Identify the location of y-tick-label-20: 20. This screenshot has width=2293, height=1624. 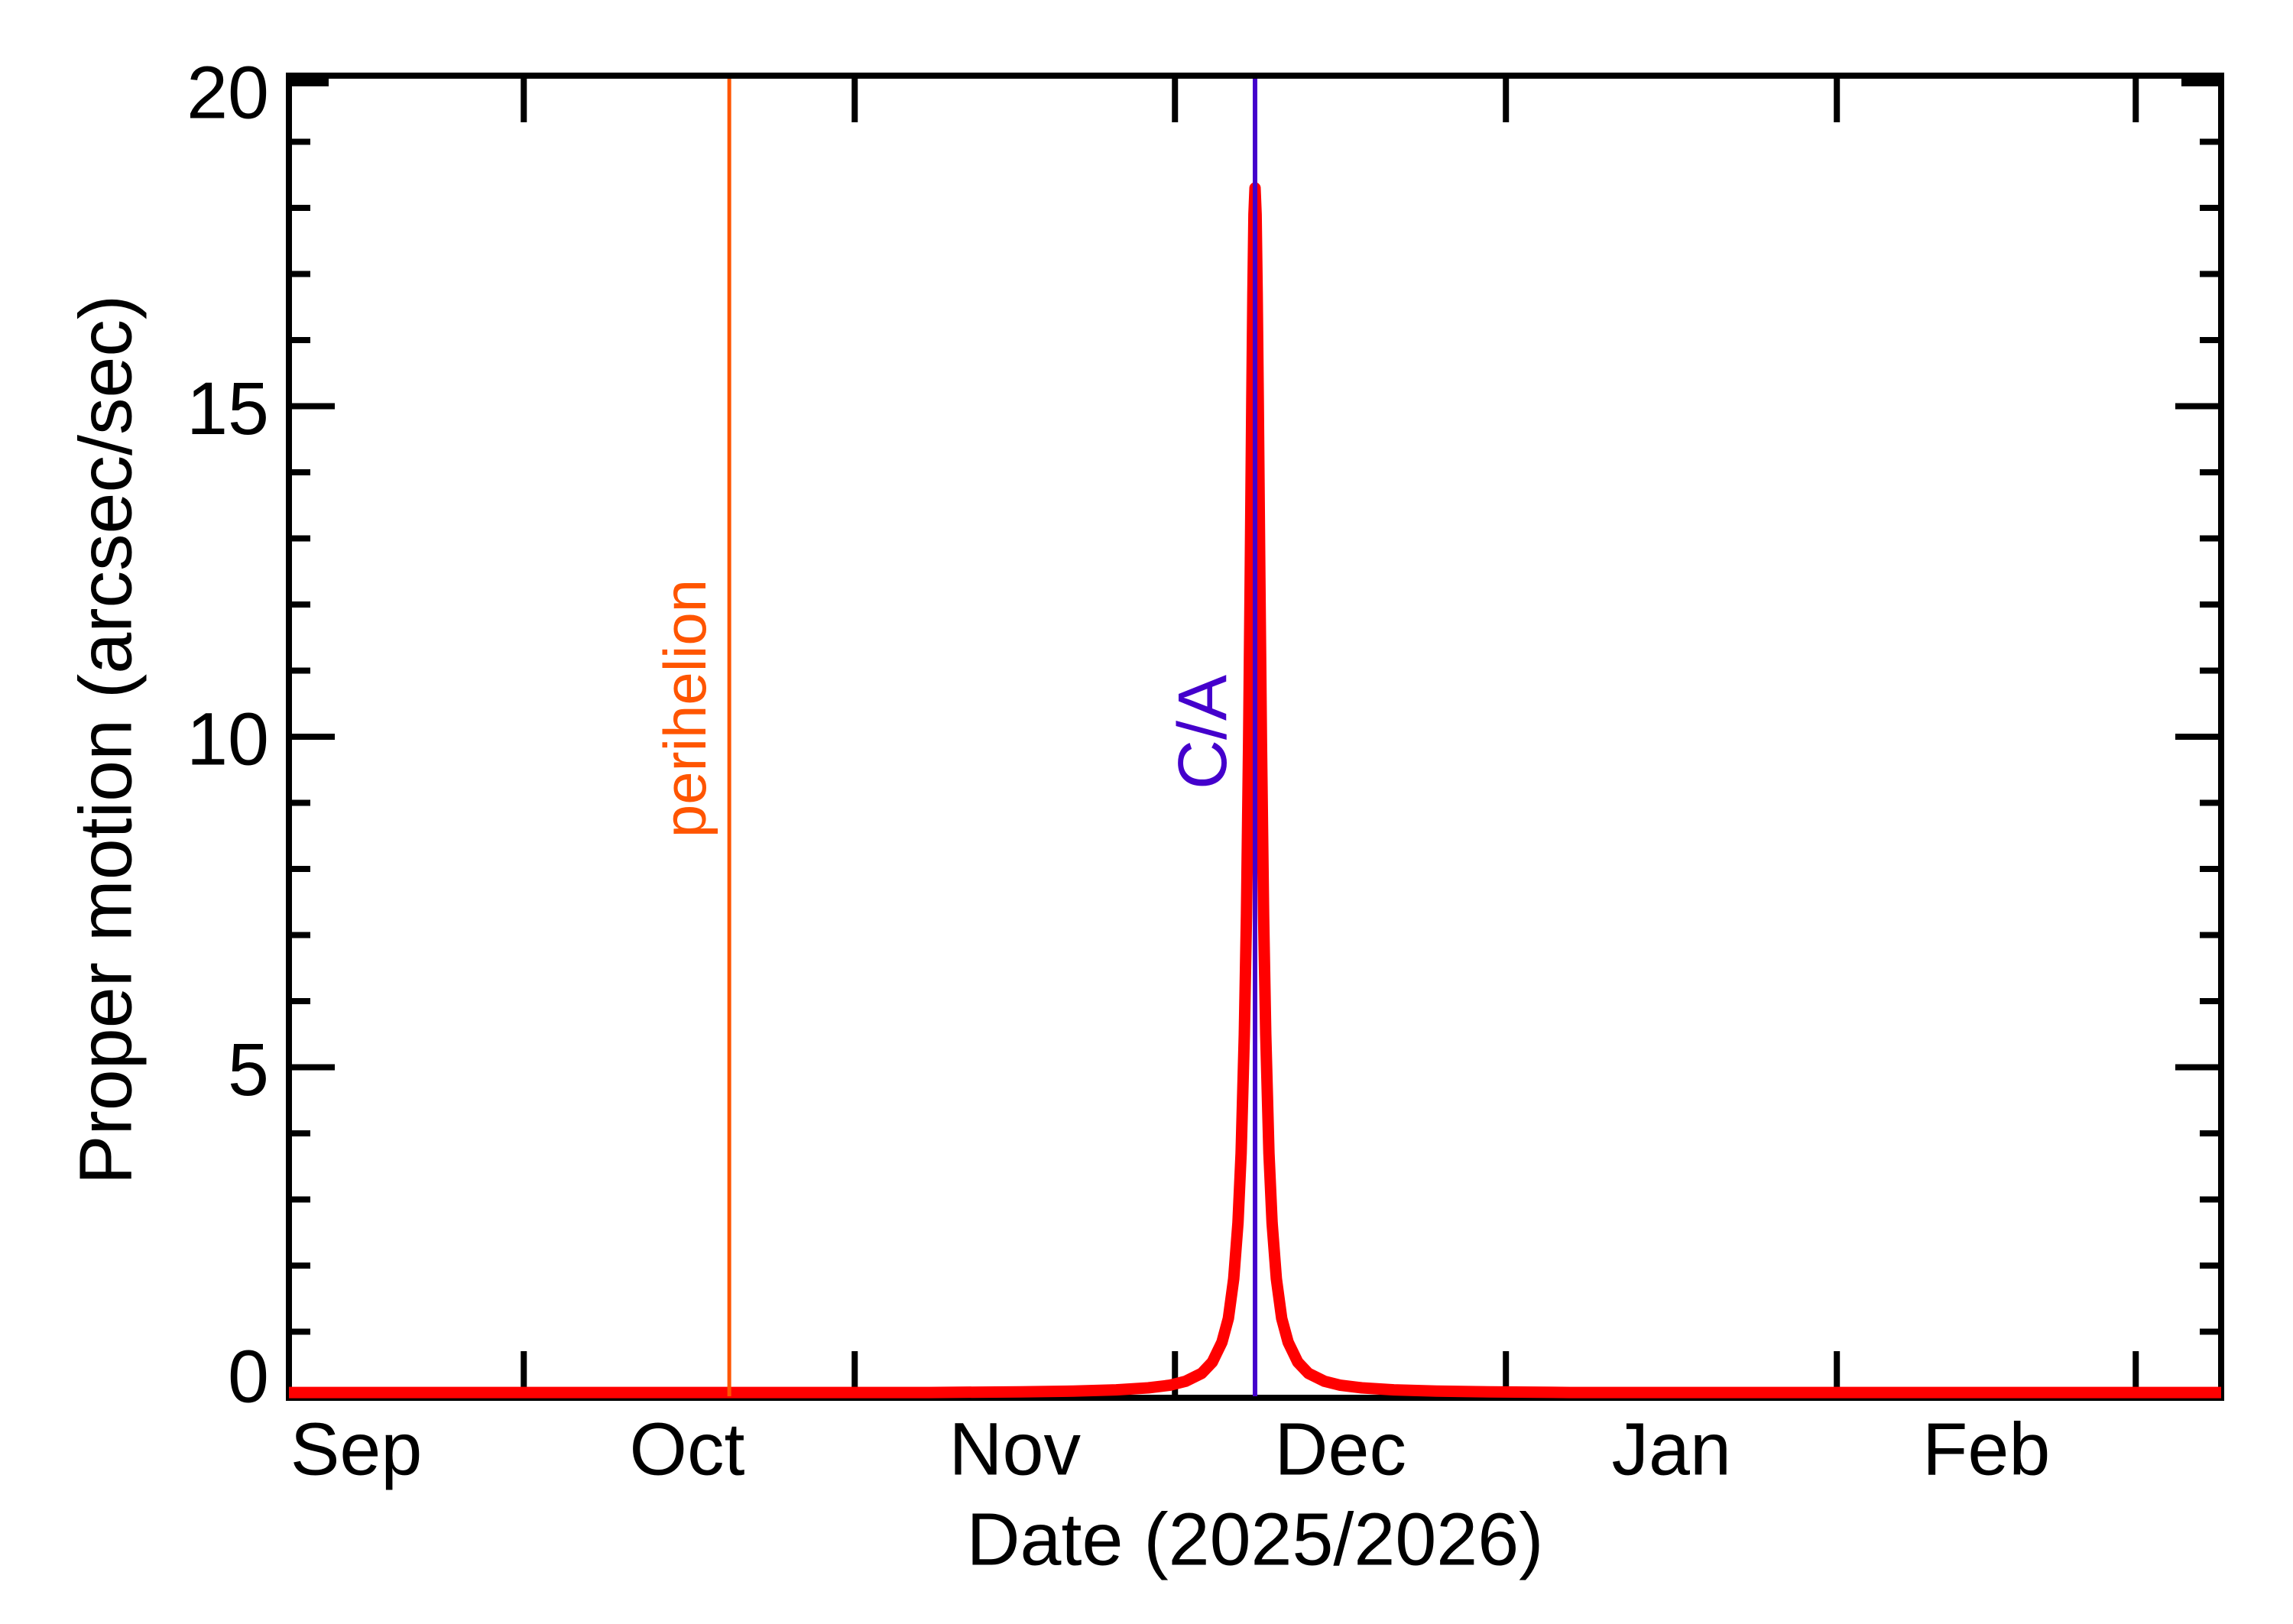
(227, 93).